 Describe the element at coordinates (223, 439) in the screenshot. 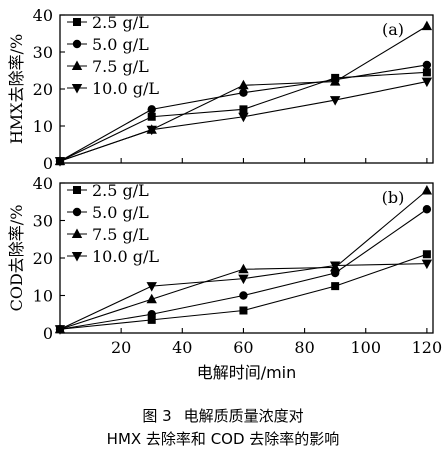

I see `figure-caption-line-2: HMX 去除率和 COD 去除率的影响` at that location.